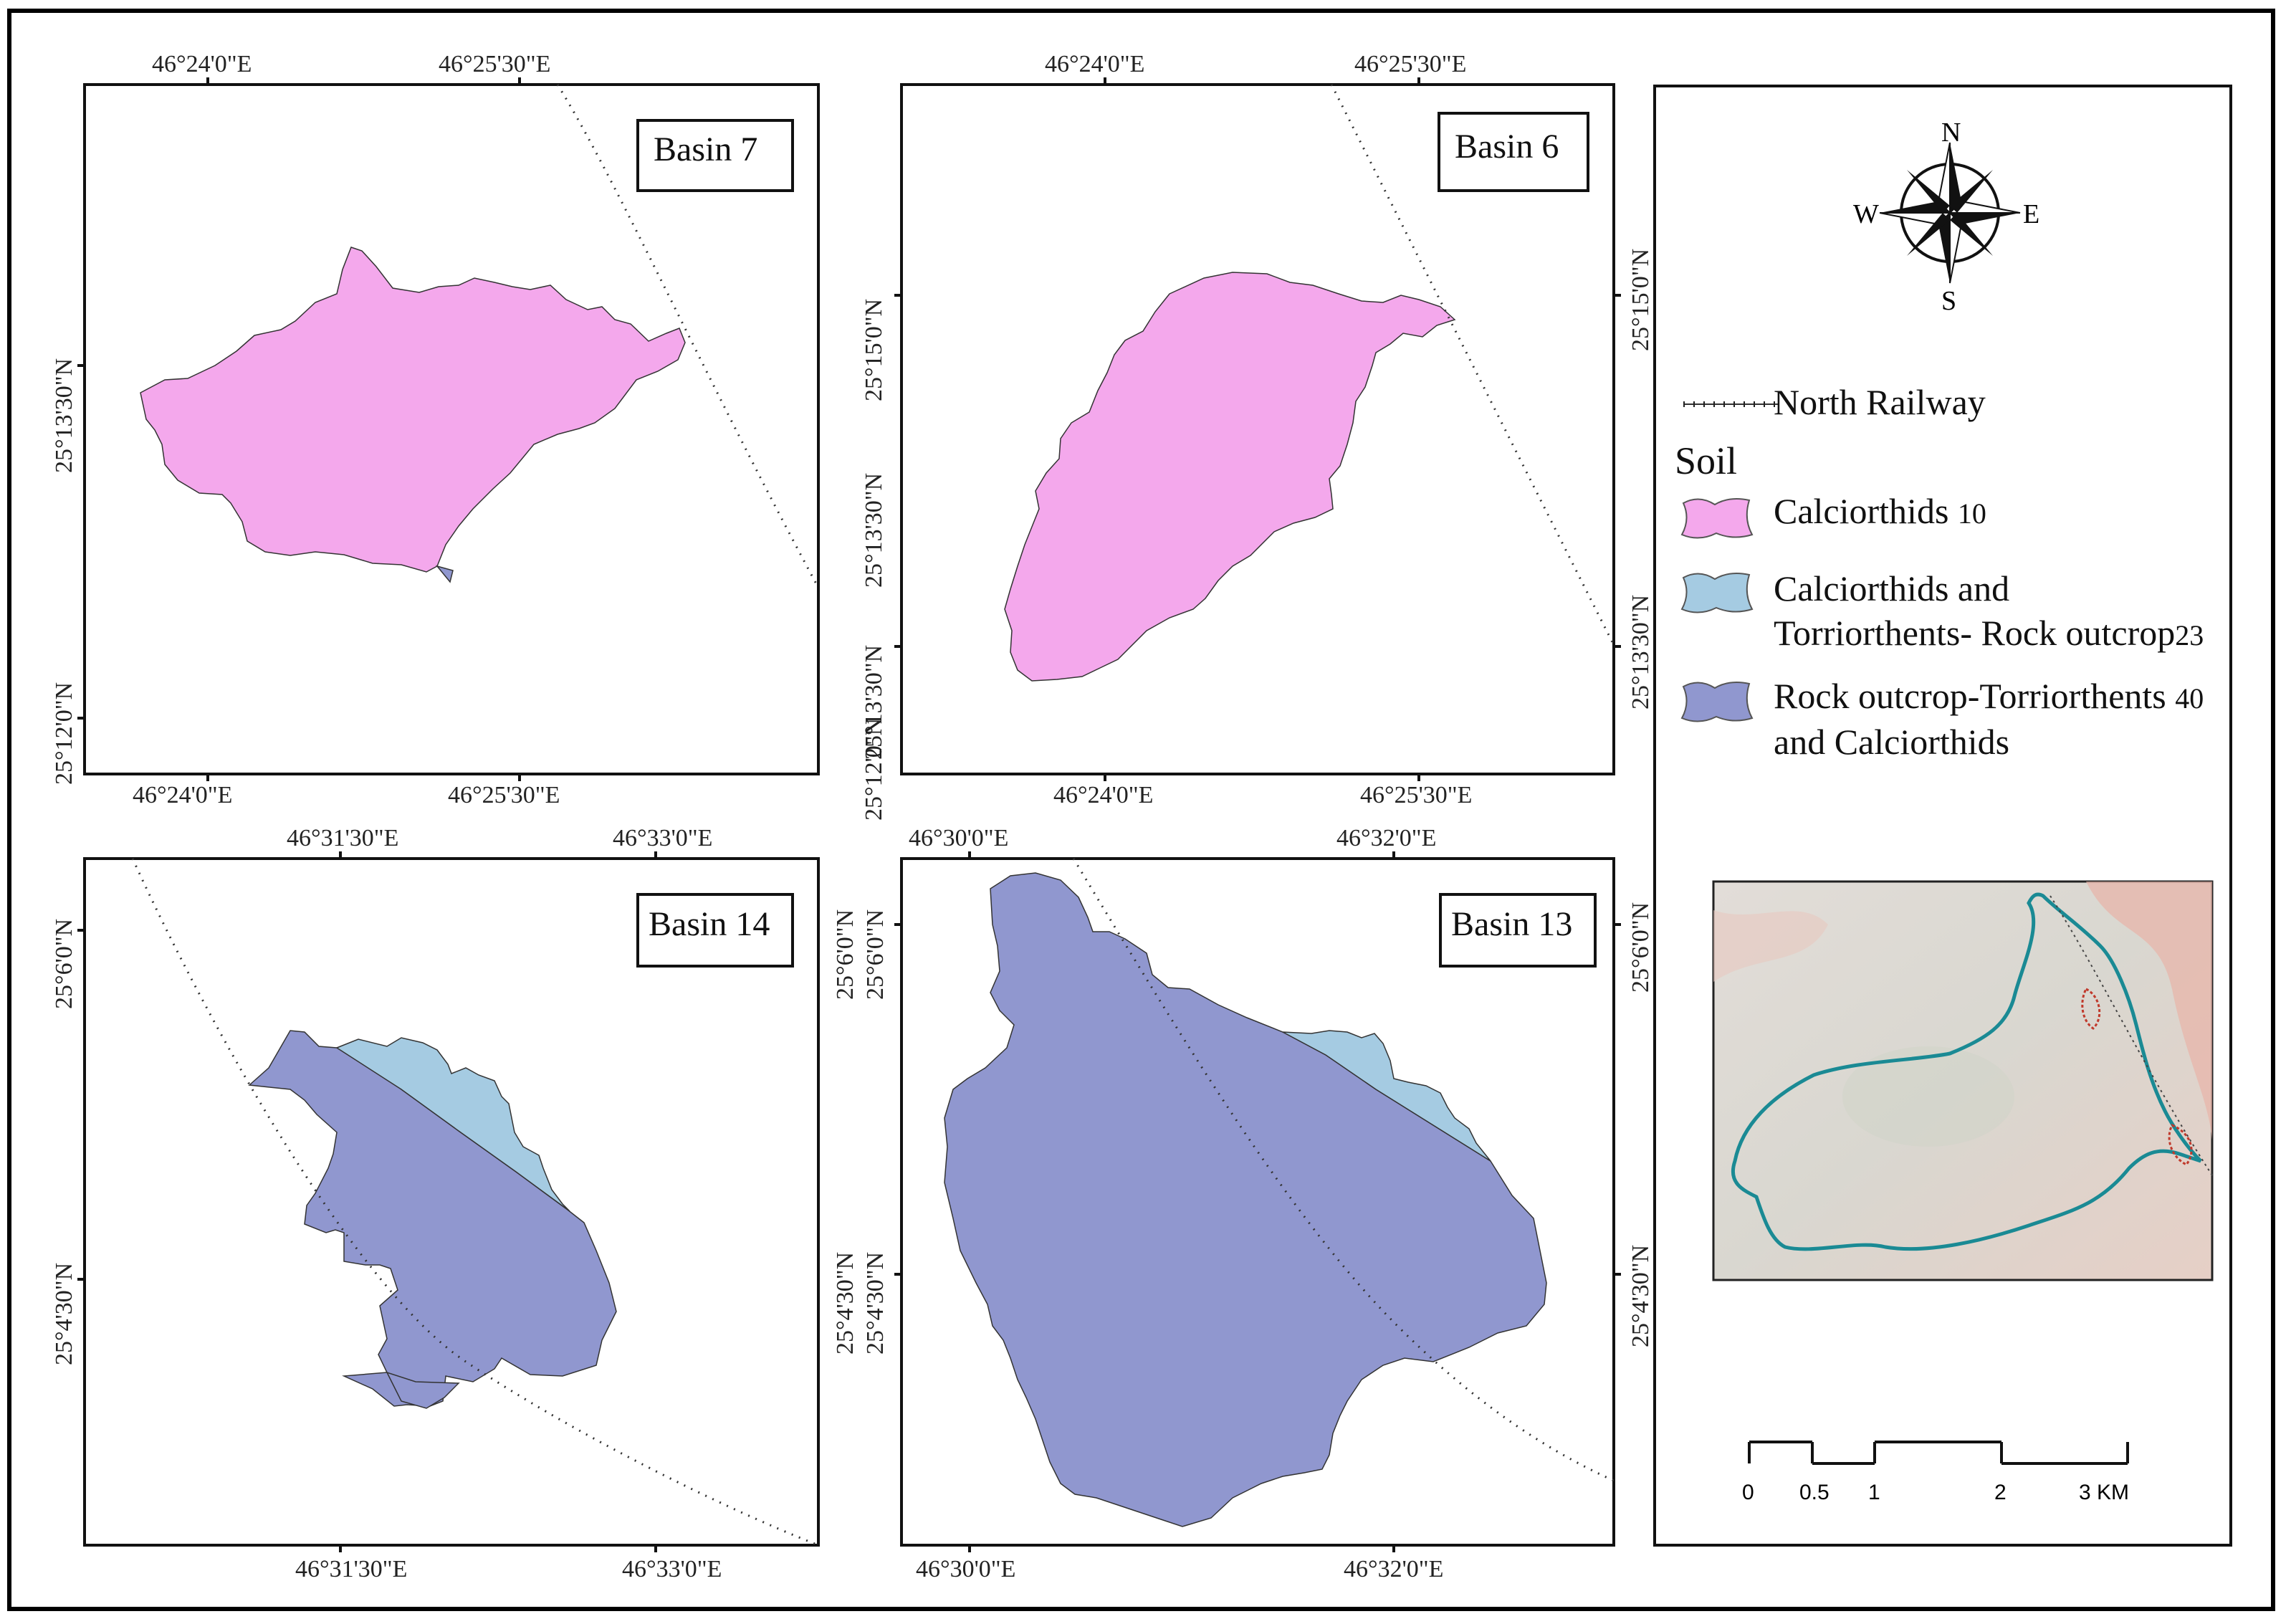 This screenshot has width=2291, height=1624. Describe the element at coordinates (1880, 511) in the screenshot. I see `soil-legend-label: Calciorthids 10` at that location.